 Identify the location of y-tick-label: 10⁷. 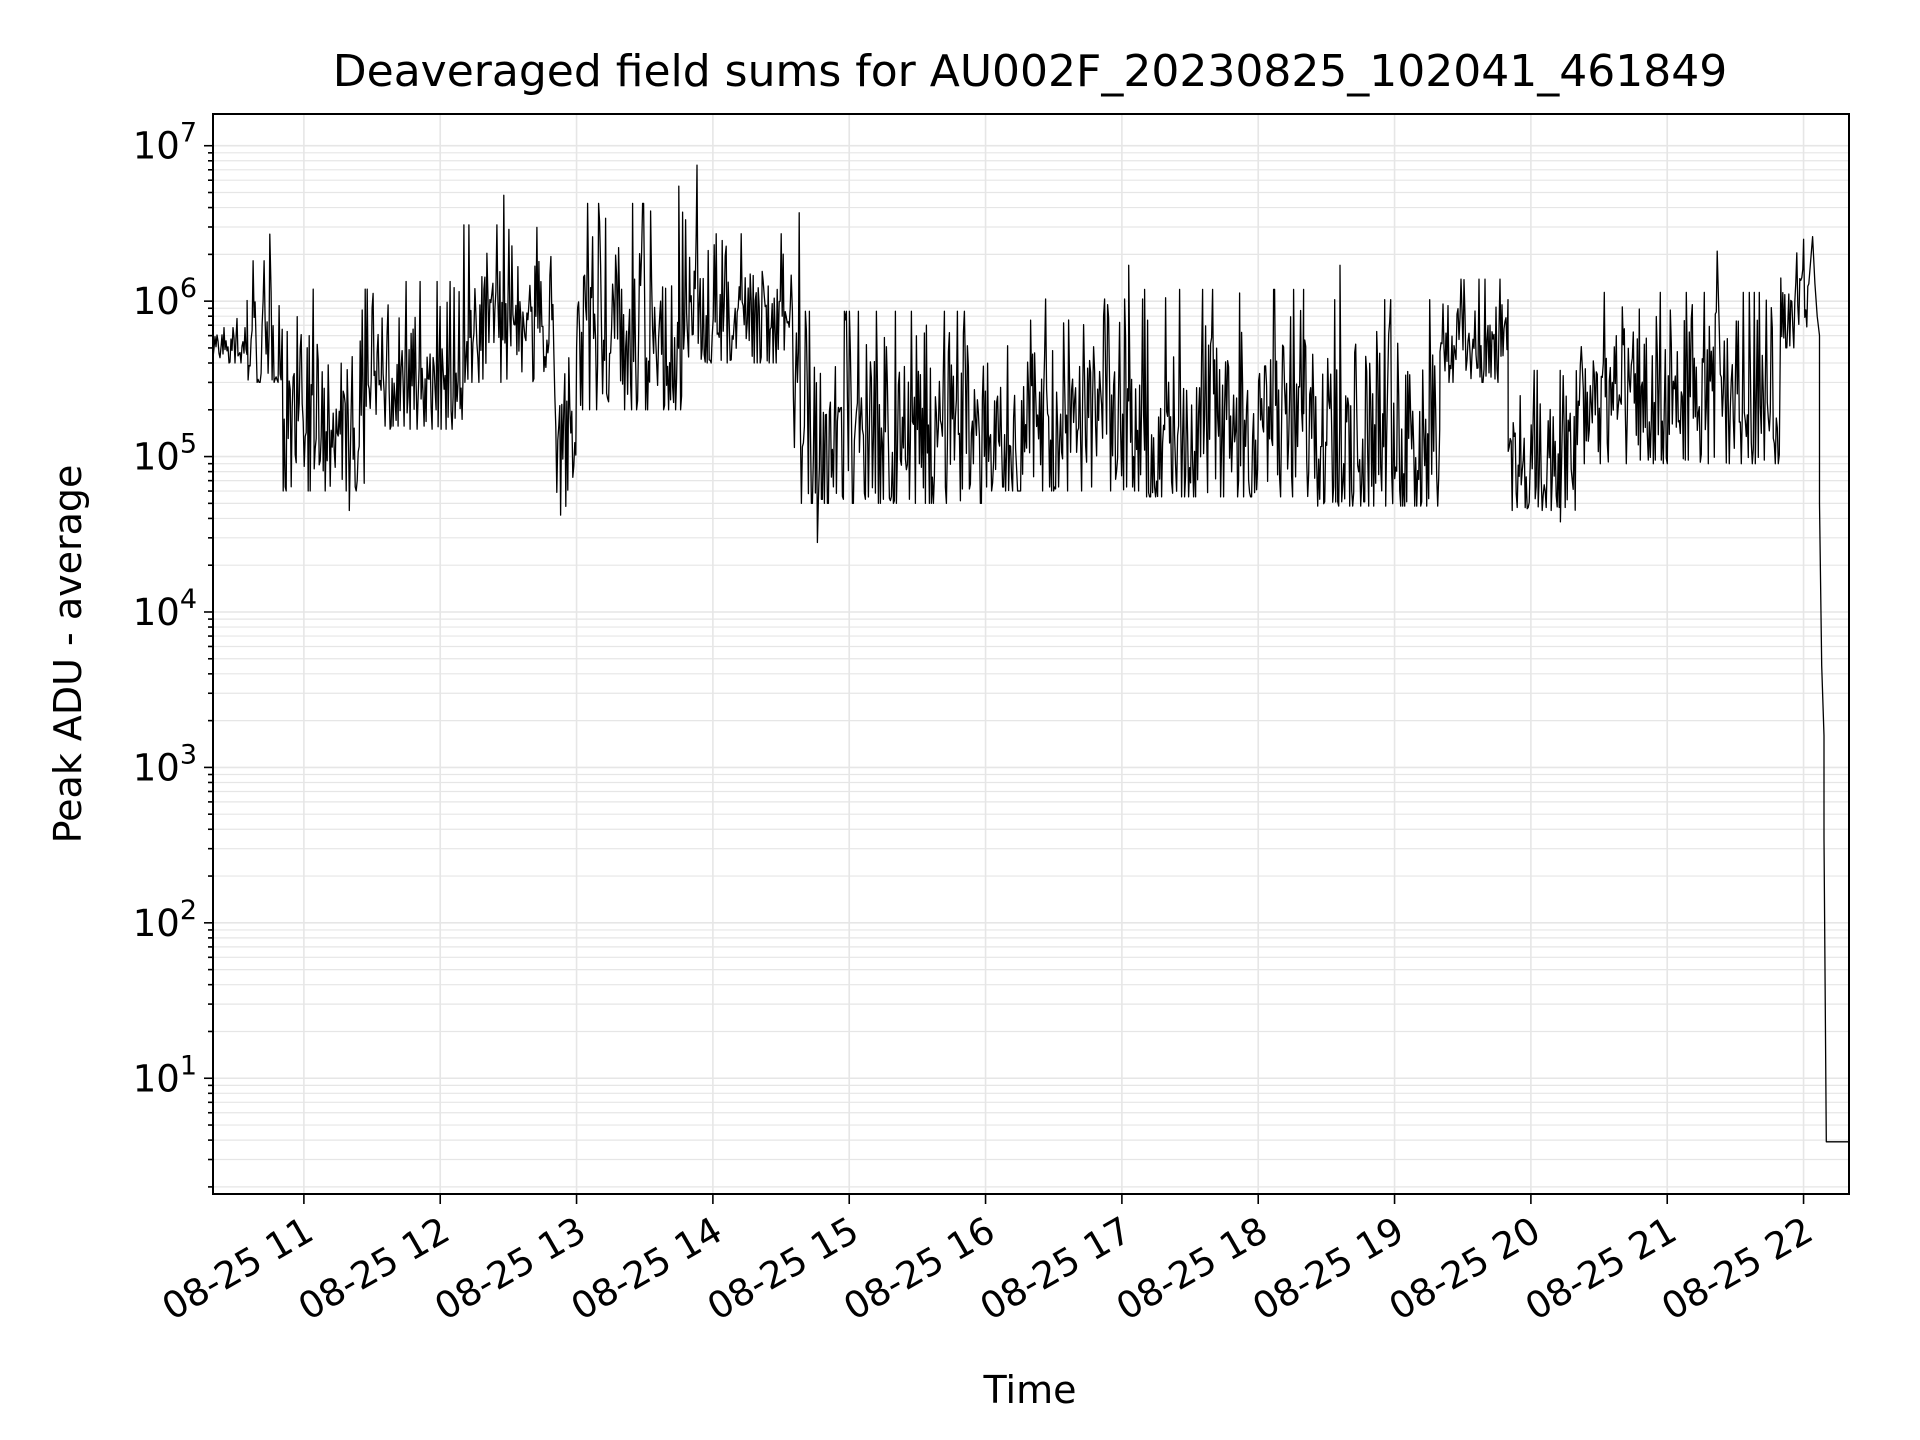
(165, 143).